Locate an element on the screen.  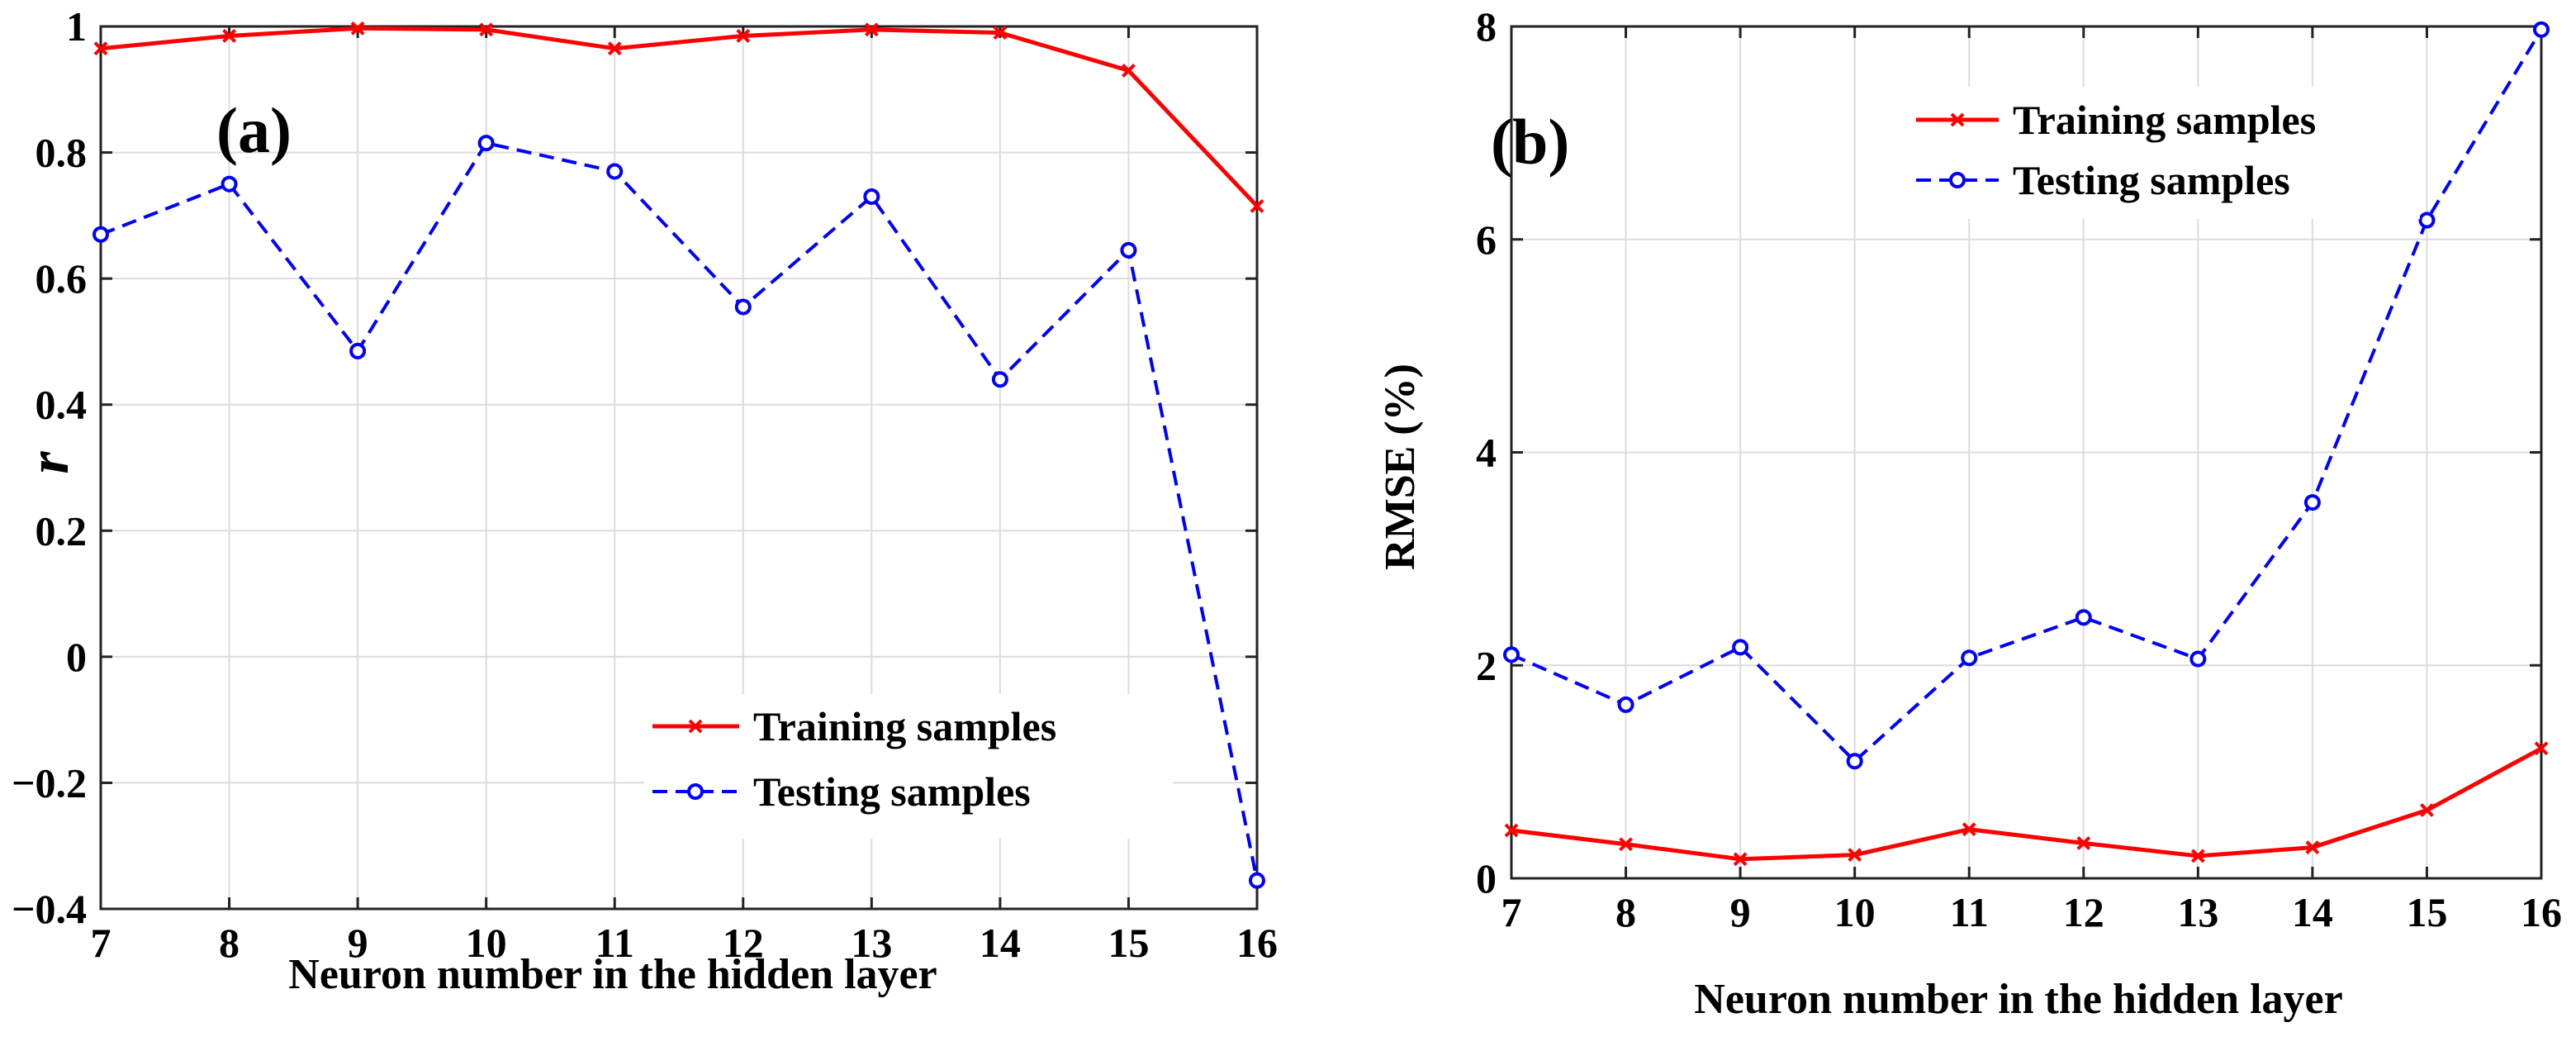
panel-b-series-0-point-7-b is located at coordinates (2312, 847).